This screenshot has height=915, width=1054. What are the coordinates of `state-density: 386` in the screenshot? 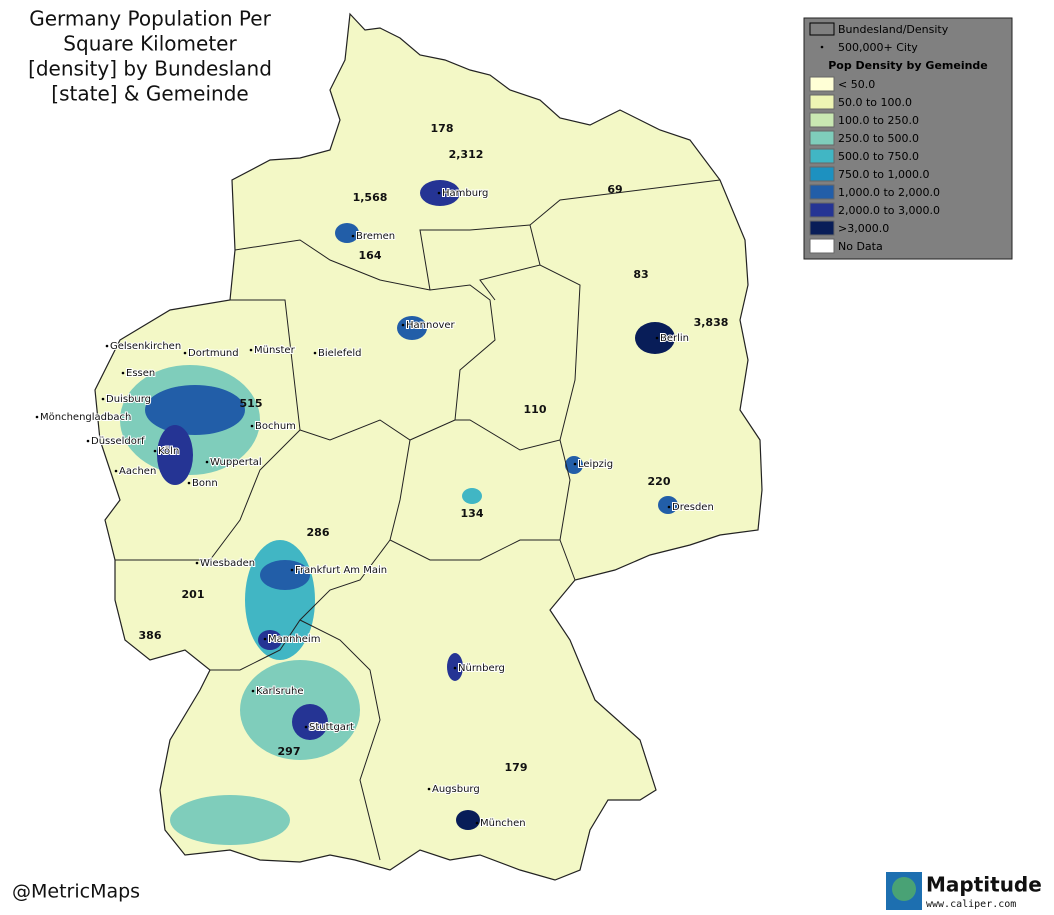 It's located at (150, 635).